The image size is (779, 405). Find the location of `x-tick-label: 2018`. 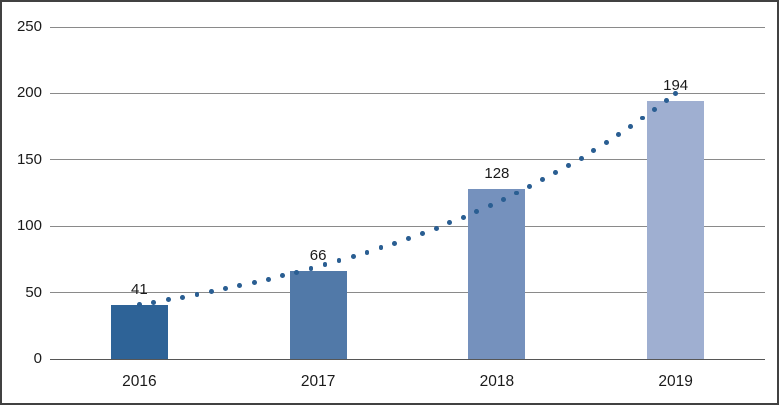

x-tick-label: 2018 is located at coordinates (497, 381).